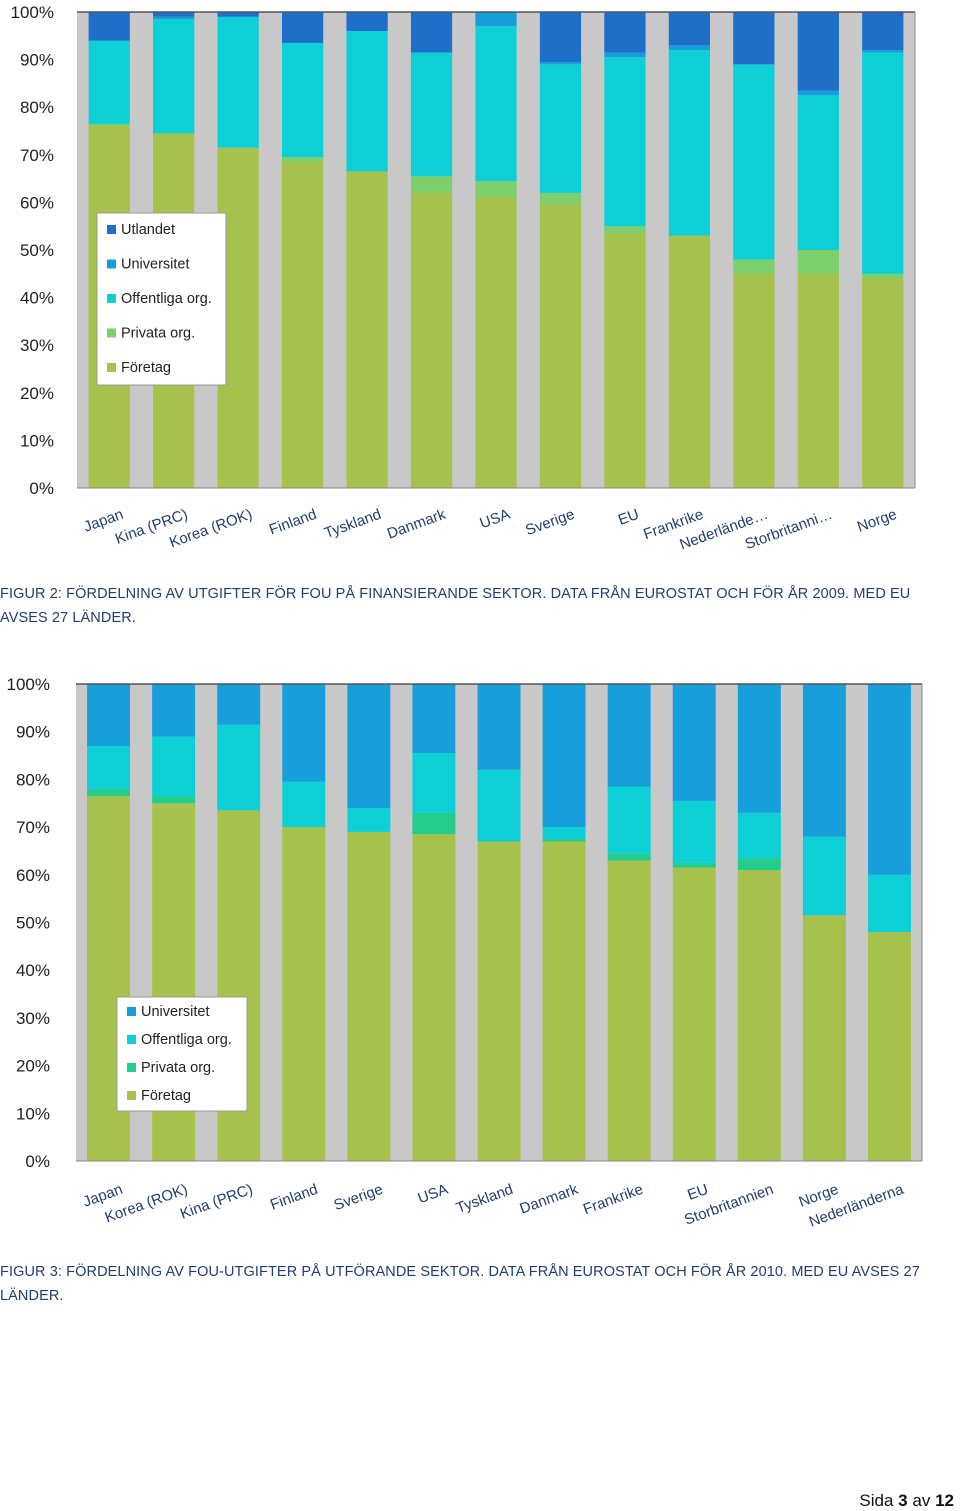 This screenshot has width=960, height=1511. Describe the element at coordinates (818, 380) in the screenshot. I see `bar-storbritanni-företag` at that location.